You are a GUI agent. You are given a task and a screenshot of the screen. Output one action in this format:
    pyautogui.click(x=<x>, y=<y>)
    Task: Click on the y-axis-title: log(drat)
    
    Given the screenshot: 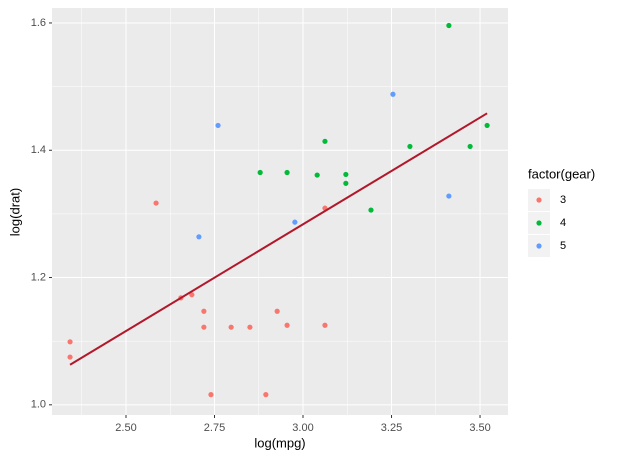 What is the action you would take?
    pyautogui.click(x=14, y=212)
    